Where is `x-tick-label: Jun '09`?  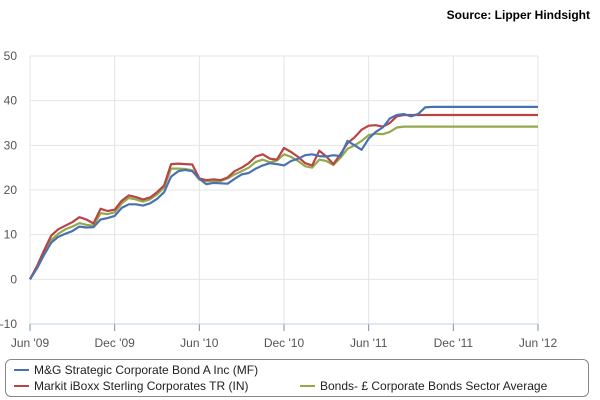 x-tick-label: Jun '09 is located at coordinates (30, 343).